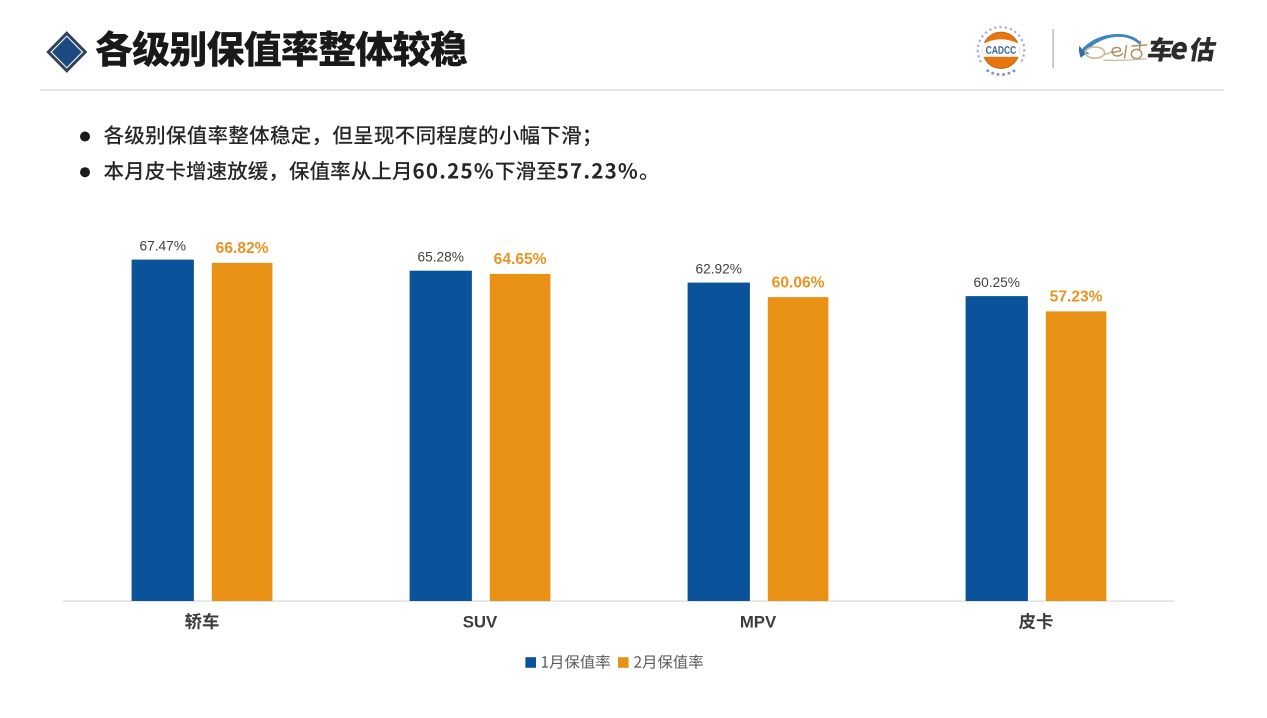 This screenshot has width=1267, height=718. What do you see at coordinates (1076, 297) in the screenshot?
I see `svg-text: 57.23%` at bounding box center [1076, 297].